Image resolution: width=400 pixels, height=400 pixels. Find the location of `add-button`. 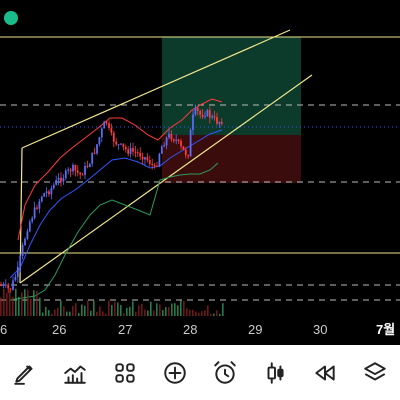

add-button is located at coordinates (175, 373).